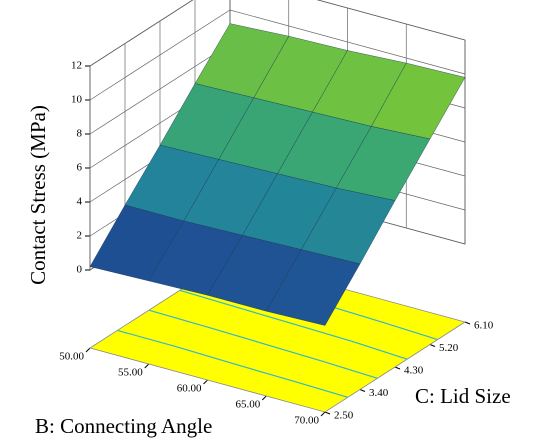  What do you see at coordinates (277, 33) in the screenshot?
I see `grid-line` at bounding box center [277, 33].